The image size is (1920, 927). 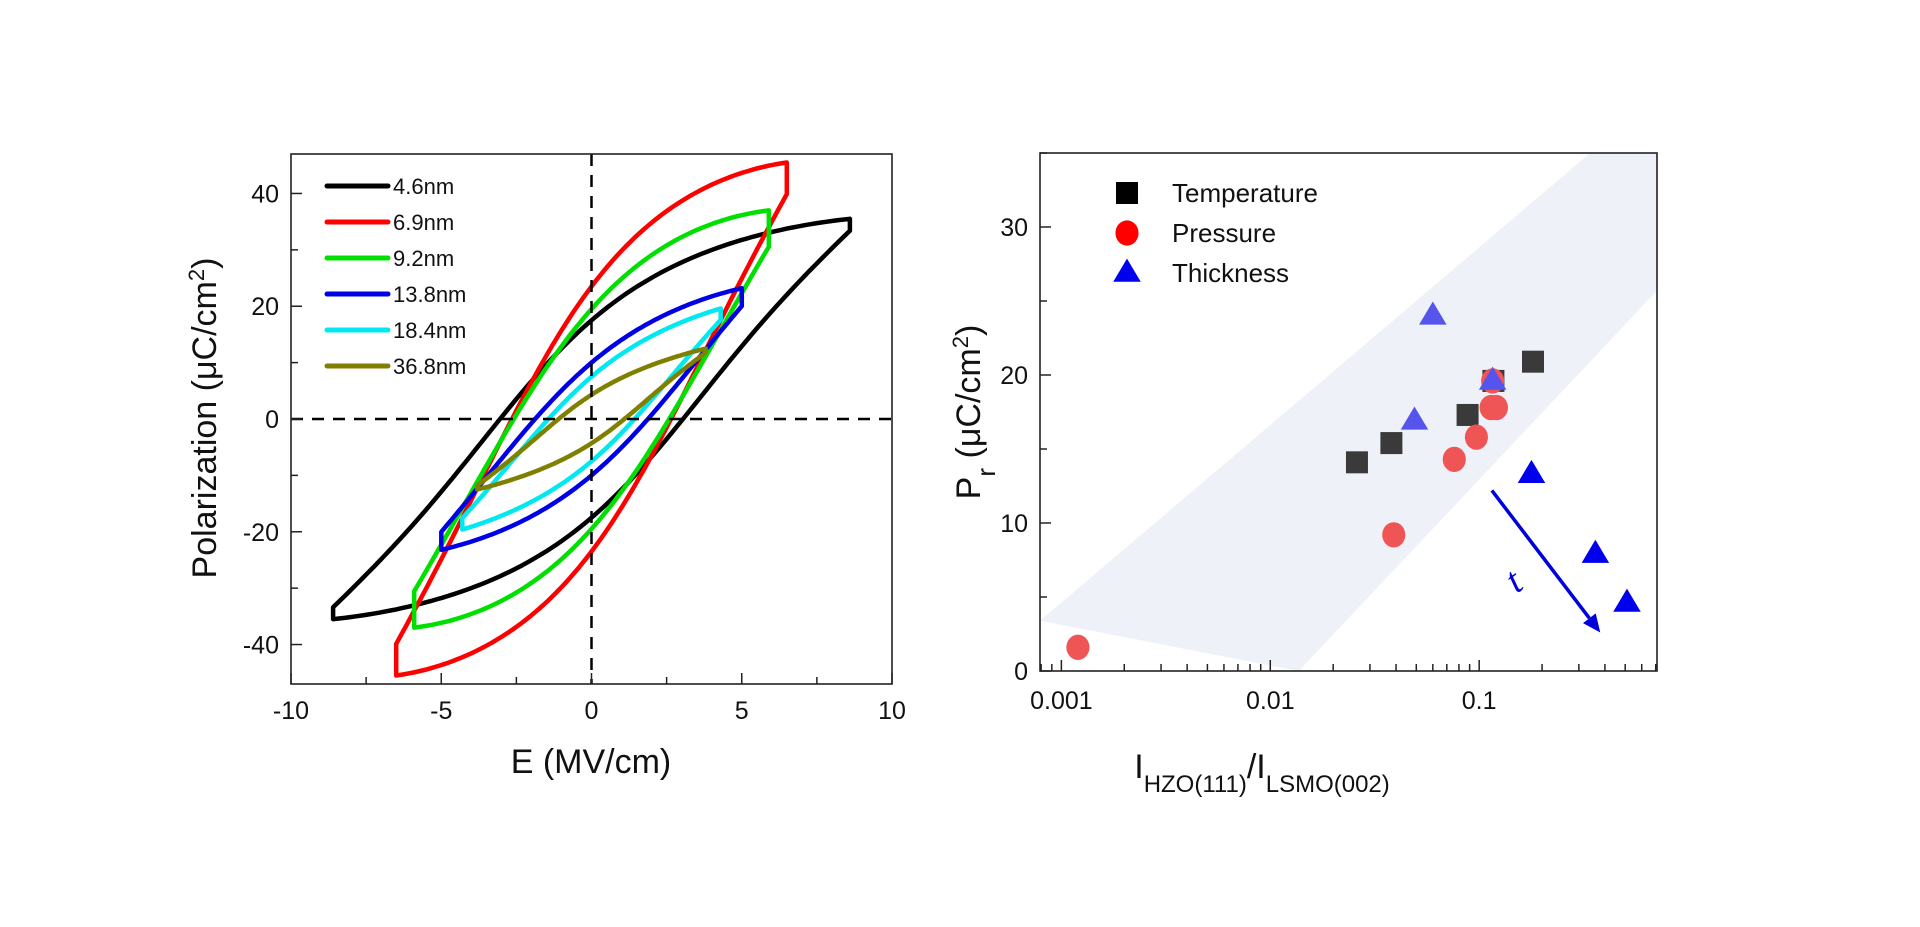 What do you see at coordinates (1514, 580) in the screenshot?
I see `thickness-annotation: t` at bounding box center [1514, 580].